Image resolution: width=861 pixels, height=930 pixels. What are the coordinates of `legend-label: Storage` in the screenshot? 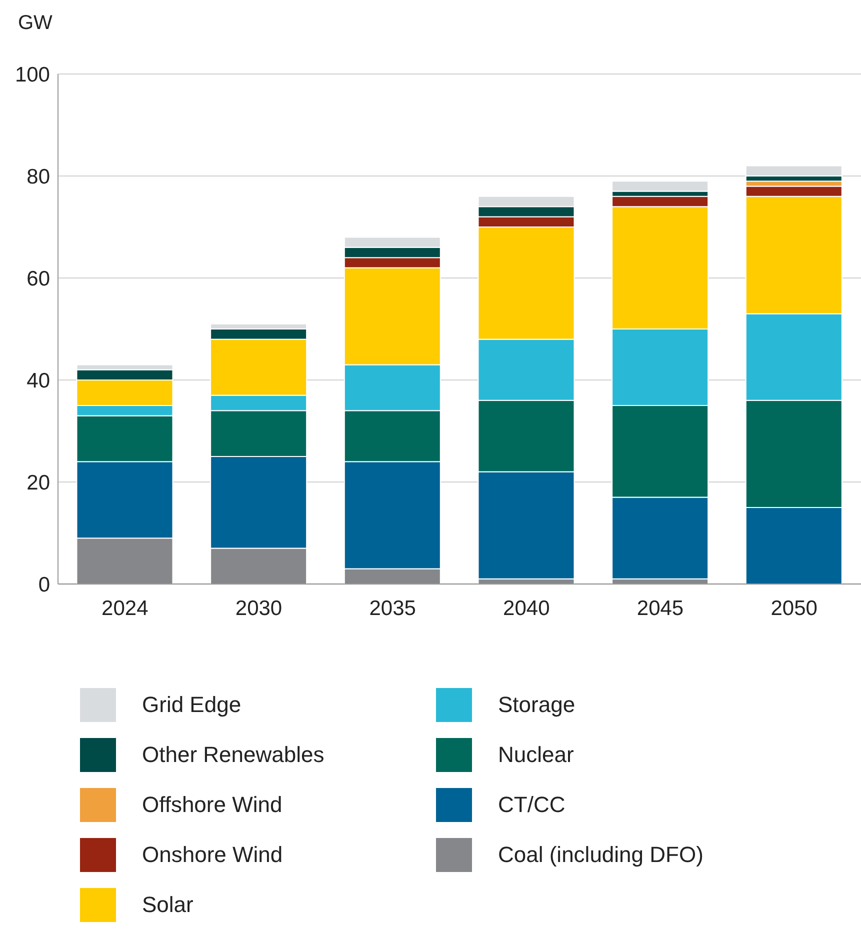 It's located at (537, 705).